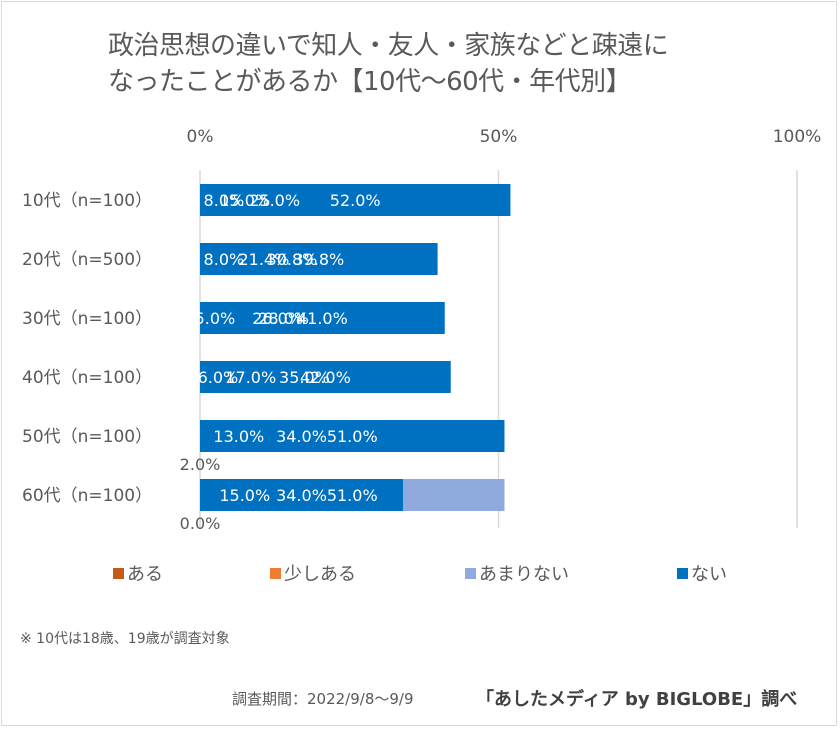  I want to click on value-label: 21.4%, so click(263, 259).